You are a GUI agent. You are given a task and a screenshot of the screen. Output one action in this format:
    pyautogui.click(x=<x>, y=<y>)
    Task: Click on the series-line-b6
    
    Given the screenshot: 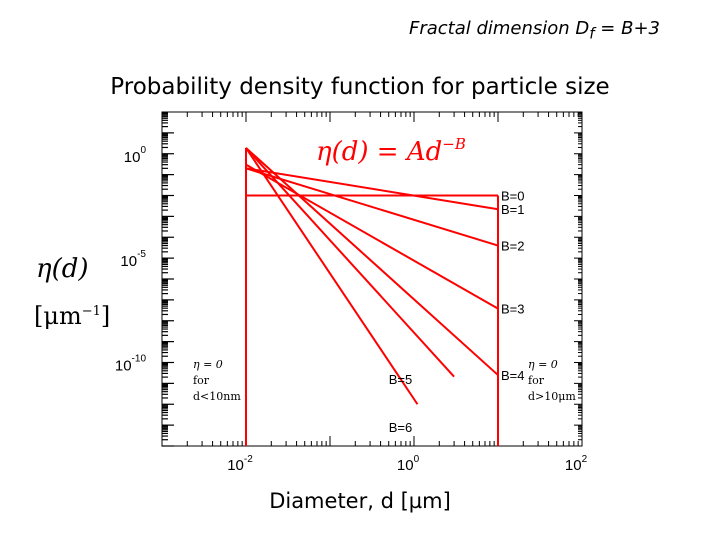 What is the action you would take?
    pyautogui.click(x=332, y=276)
    